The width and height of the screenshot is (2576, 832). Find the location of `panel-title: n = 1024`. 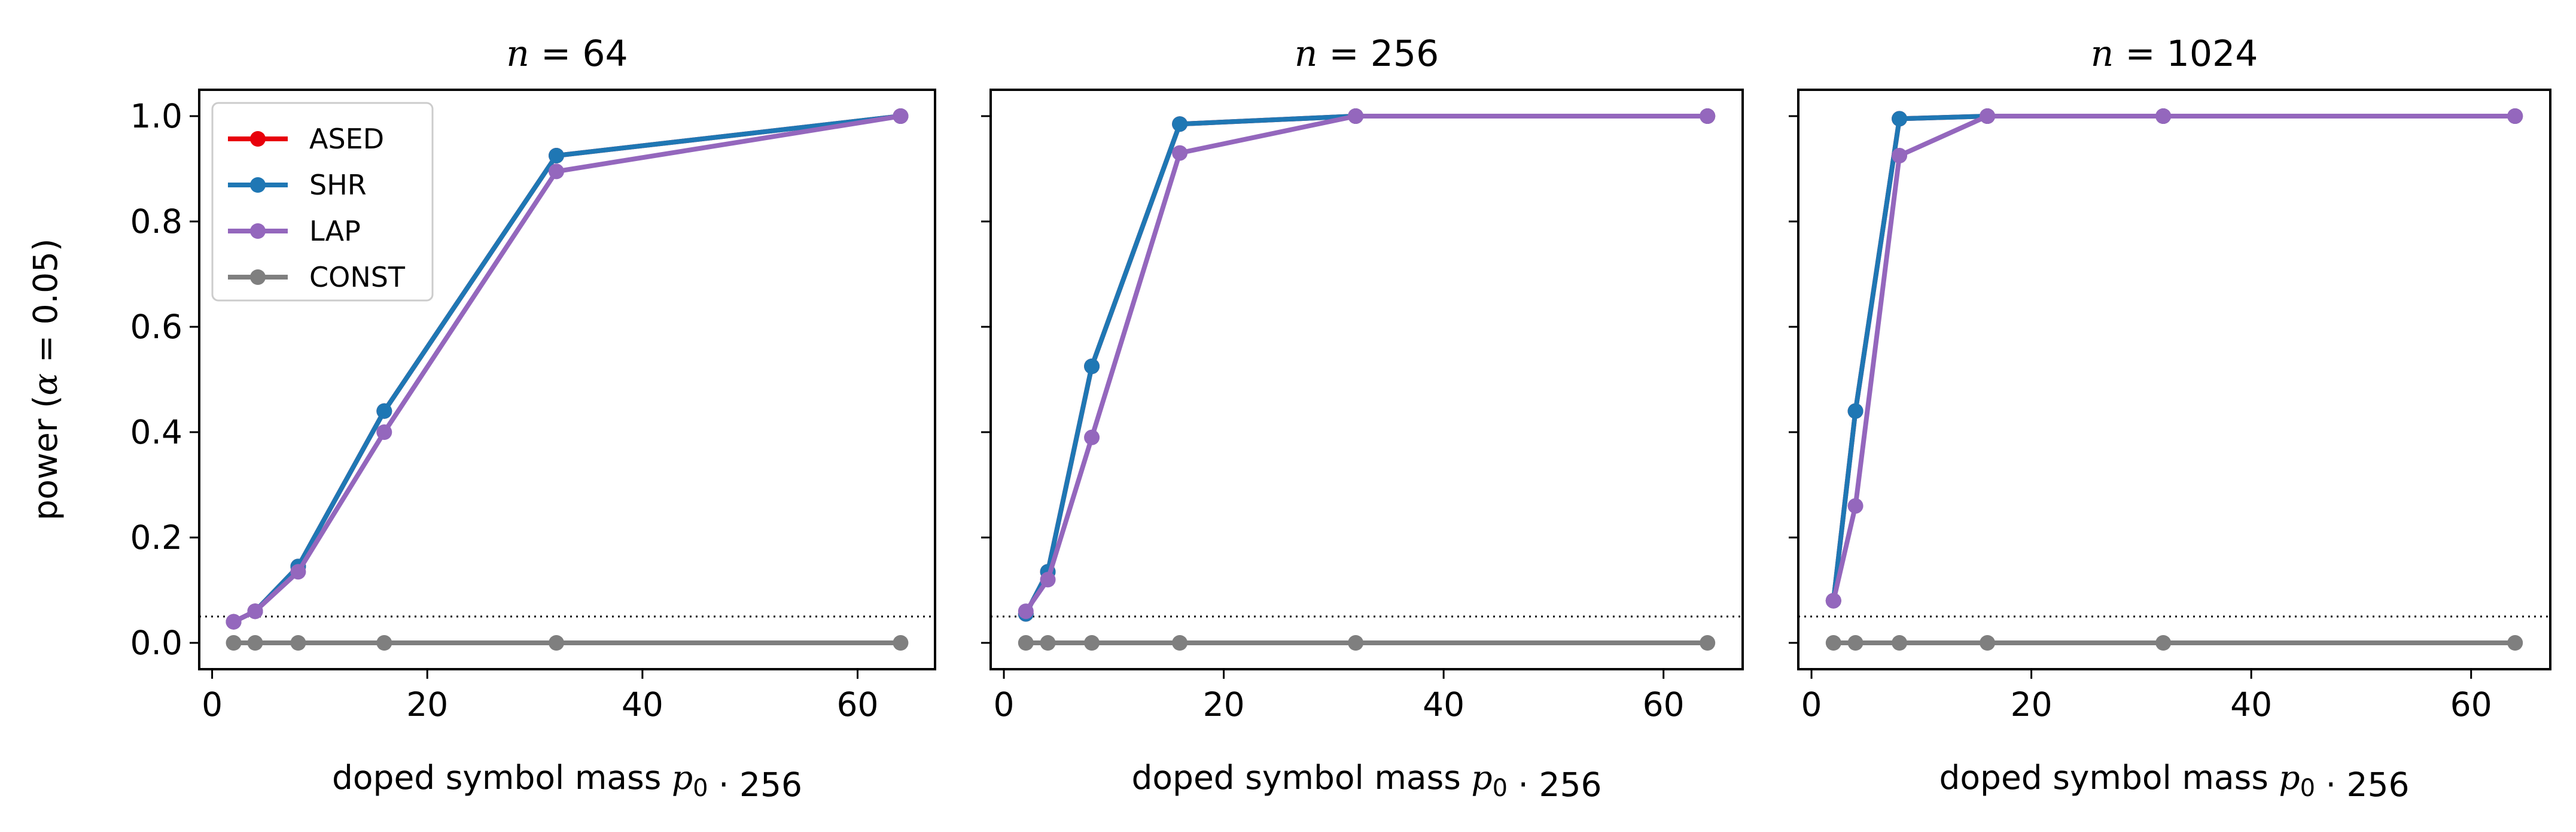

panel-title: n = 1024 is located at coordinates (2174, 54).